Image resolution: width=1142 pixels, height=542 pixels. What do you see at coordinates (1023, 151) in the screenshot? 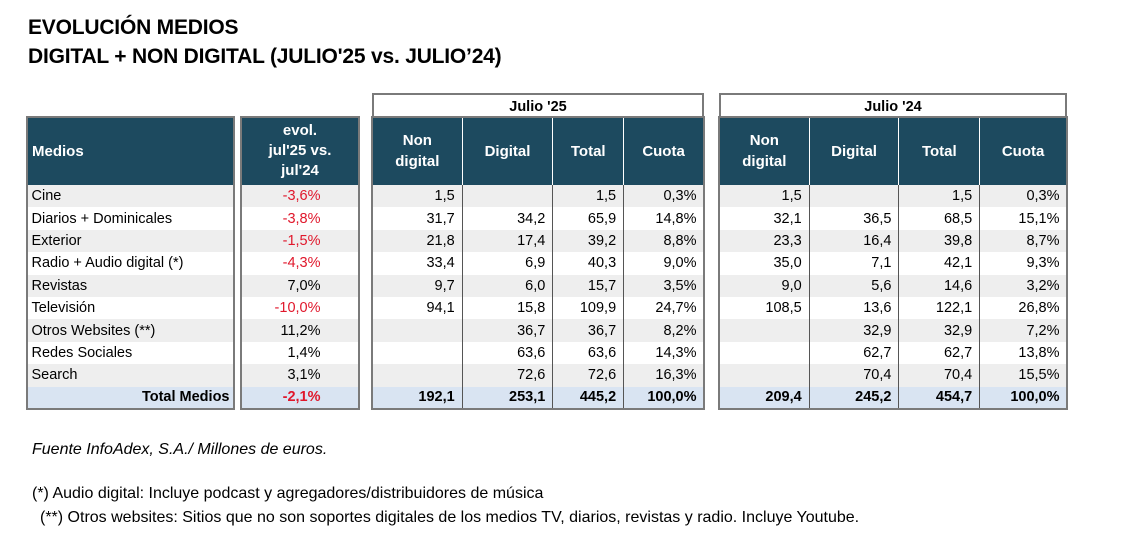
I see `julio24-cuota-header: Cuota` at bounding box center [1023, 151].